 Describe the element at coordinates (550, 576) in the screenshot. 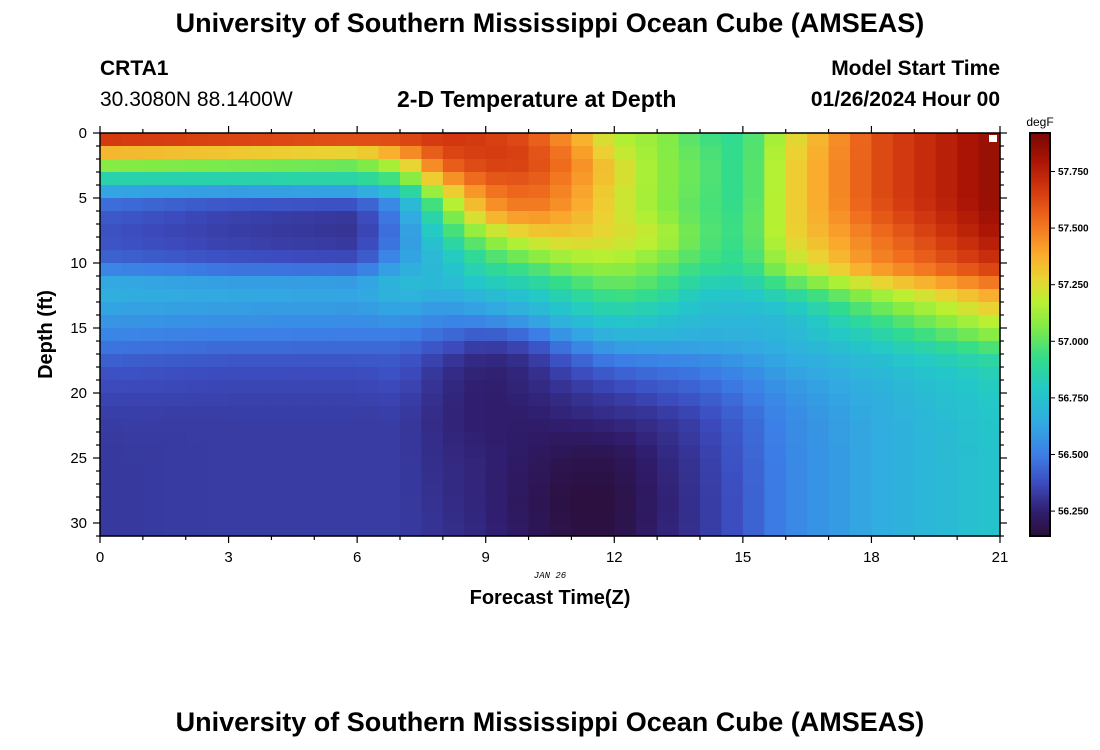

I see `date-label: JAN 26` at that location.